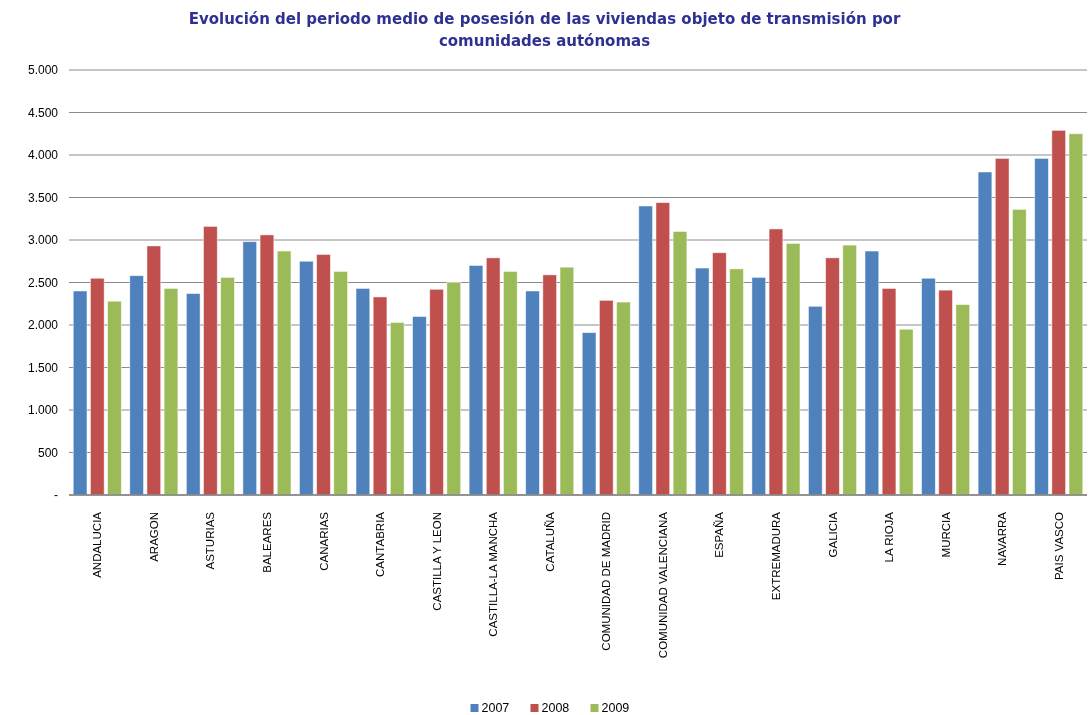 This screenshot has width=1089, height=715. Describe the element at coordinates (832, 534) in the screenshot. I see `x-tick-label: GALICIA` at that location.